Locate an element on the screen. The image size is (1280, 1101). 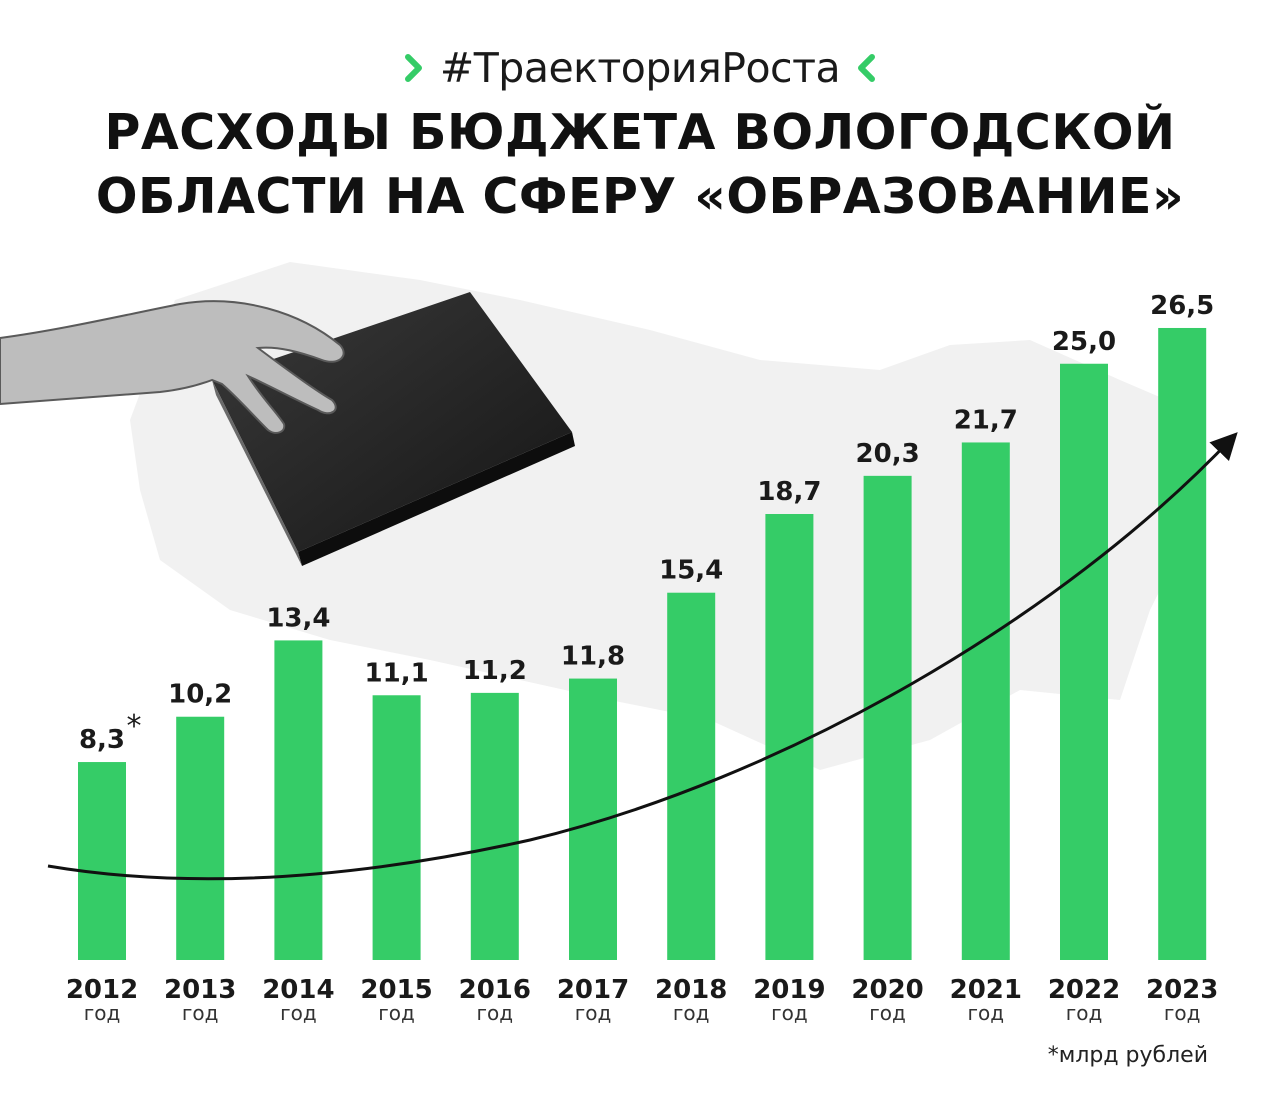
value-label-2023: 26,5 is located at coordinates (1182, 306).